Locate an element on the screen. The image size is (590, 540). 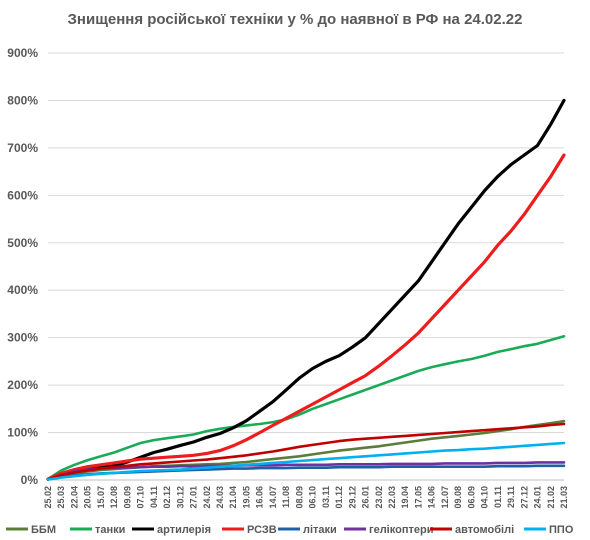
x-tick-label: 07.10 is located at coordinates (141, 497).